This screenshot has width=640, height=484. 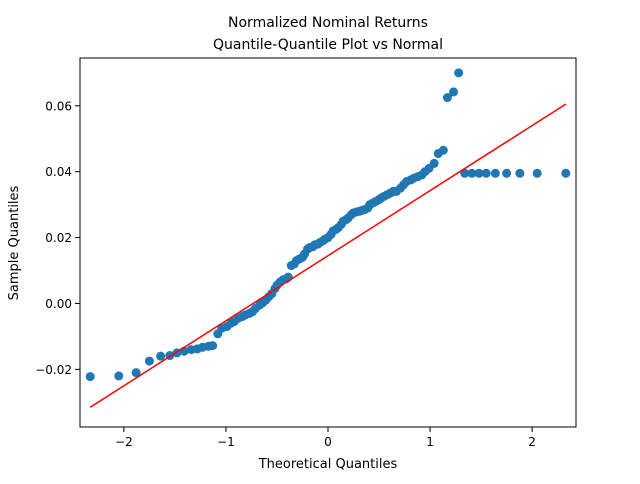 I want to click on y-tick-label: −0.02, so click(x=53, y=370).